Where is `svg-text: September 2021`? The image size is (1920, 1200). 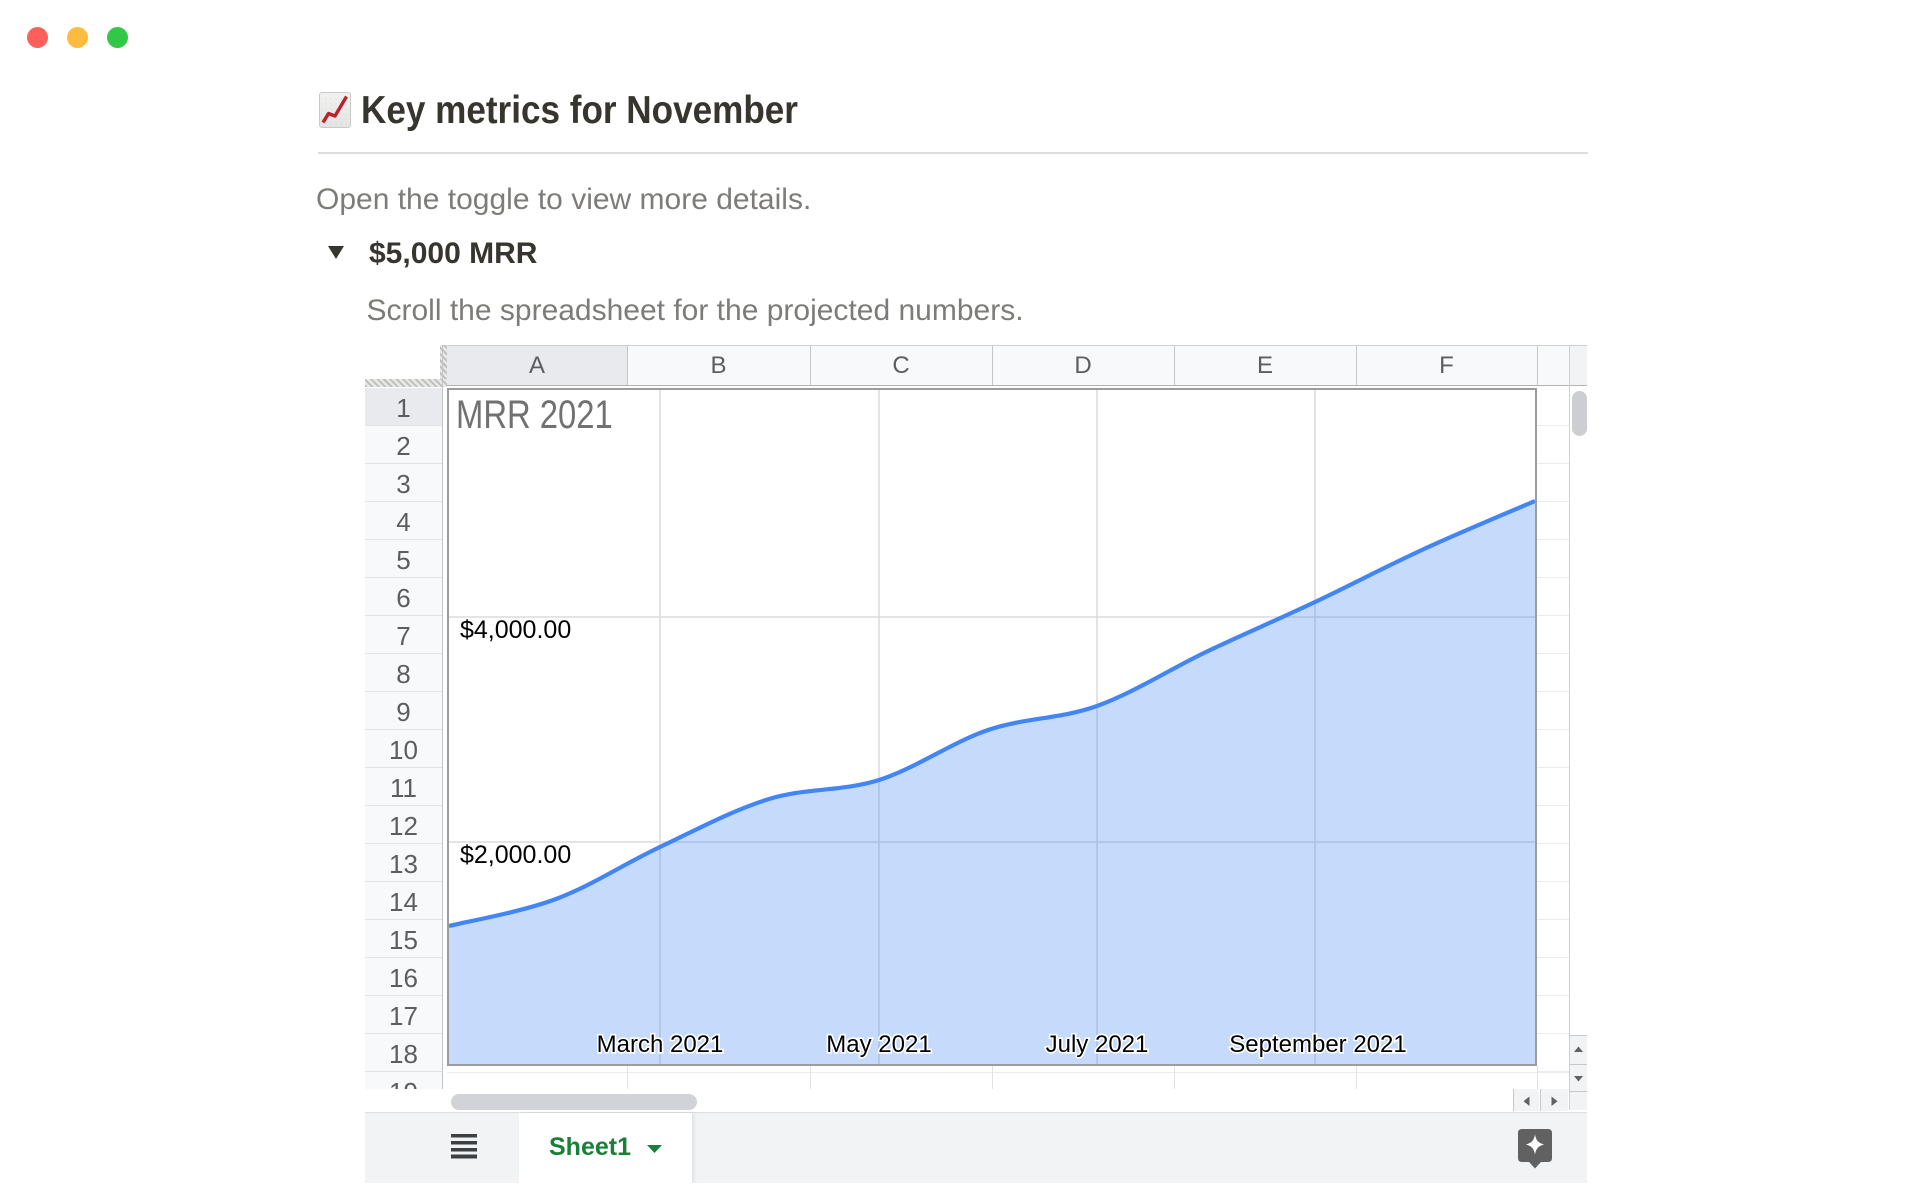 svg-text: September 2021 is located at coordinates (1317, 1044).